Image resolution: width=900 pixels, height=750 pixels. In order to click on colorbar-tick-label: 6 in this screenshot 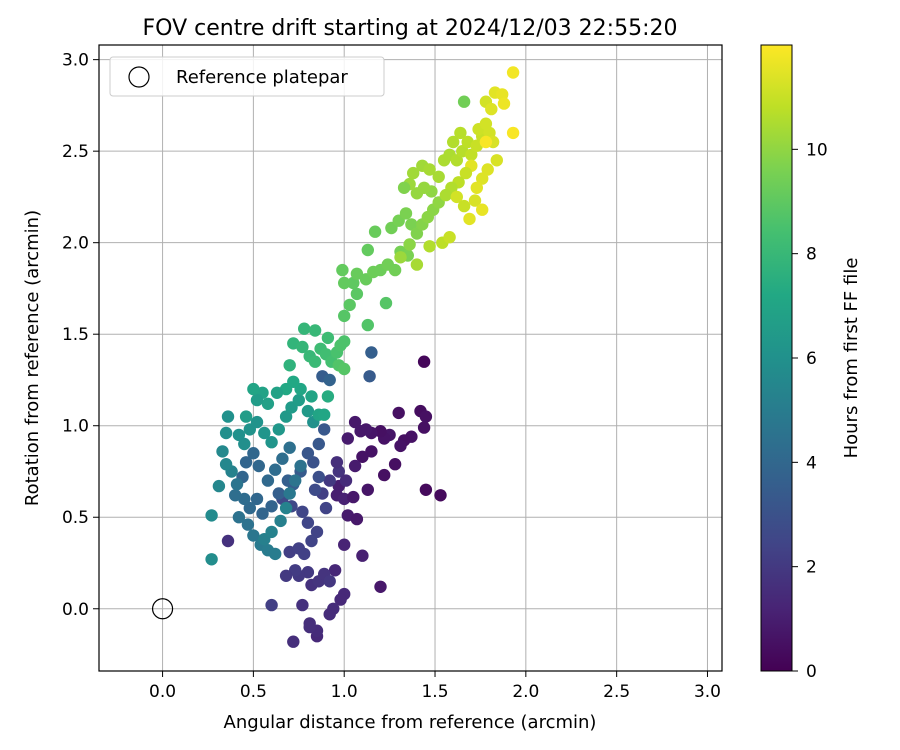, I will do `click(811, 359)`.